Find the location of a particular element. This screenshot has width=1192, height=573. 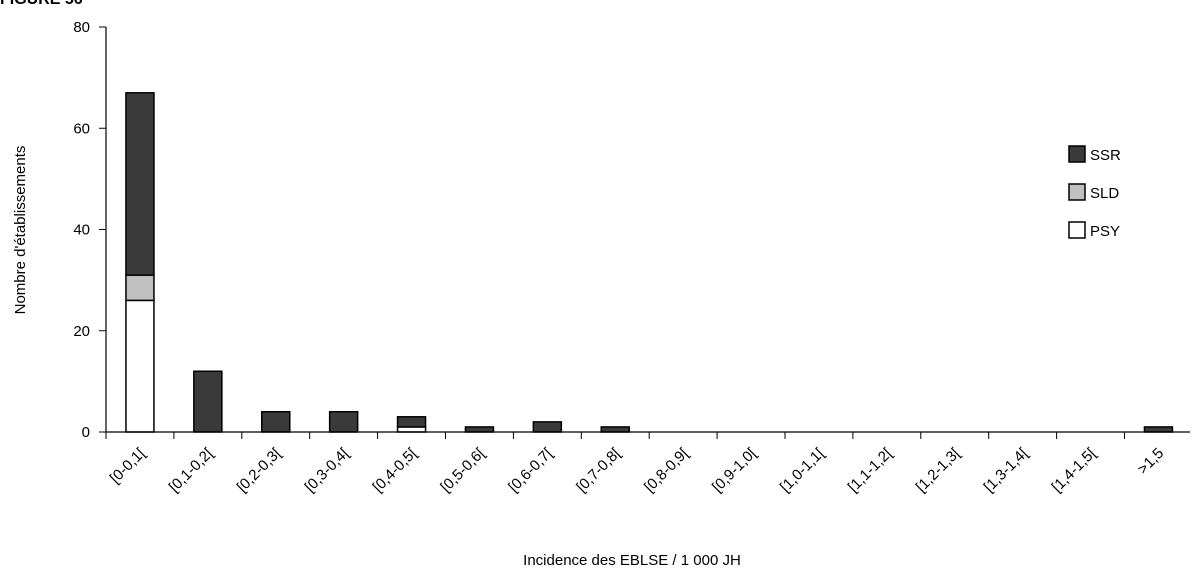

legend-swatch-ssr is located at coordinates (1077, 154).